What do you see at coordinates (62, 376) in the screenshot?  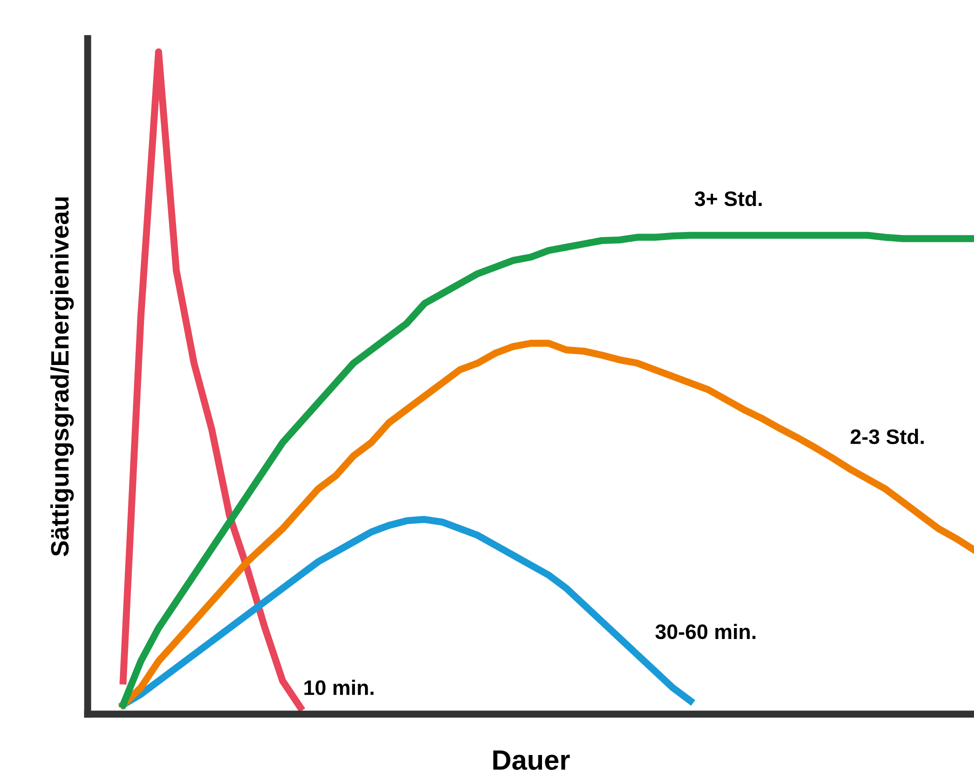 I see `y-axis-title: Sättigungsgrad/Energieniveau` at bounding box center [62, 376].